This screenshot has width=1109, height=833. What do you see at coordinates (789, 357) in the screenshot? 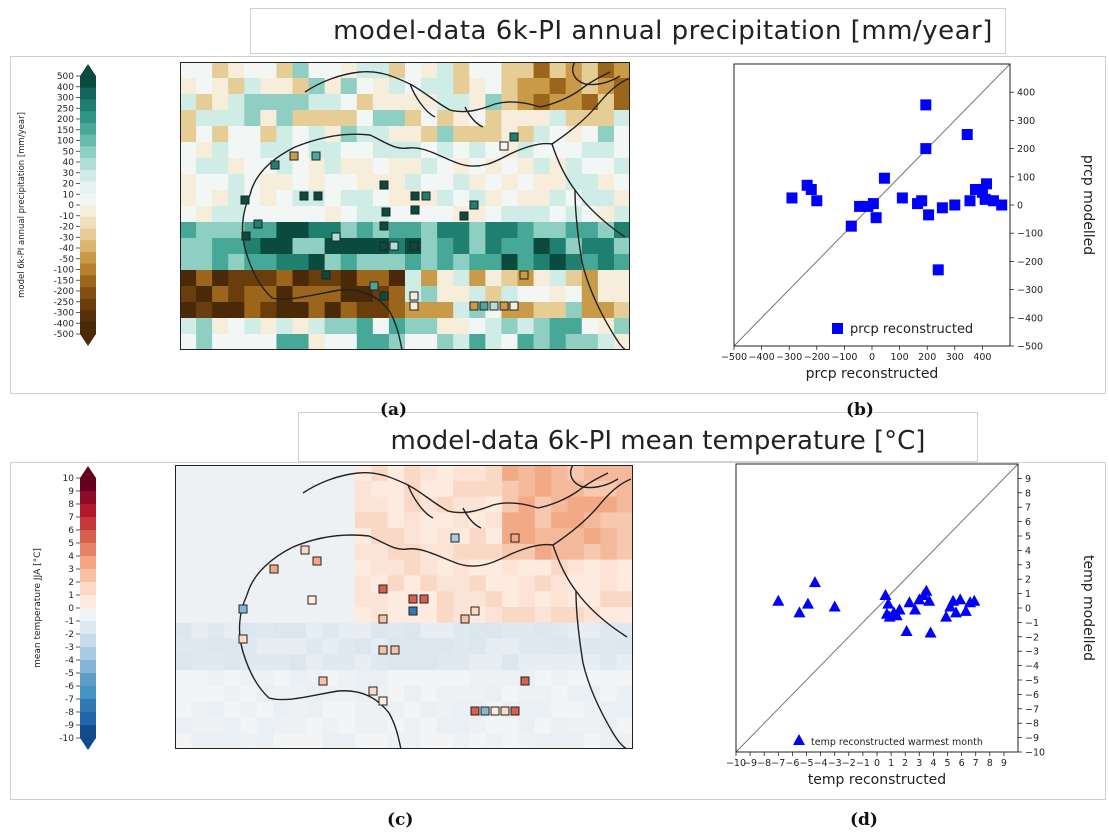
I see `x-tick-label: −300` at bounding box center [789, 357].